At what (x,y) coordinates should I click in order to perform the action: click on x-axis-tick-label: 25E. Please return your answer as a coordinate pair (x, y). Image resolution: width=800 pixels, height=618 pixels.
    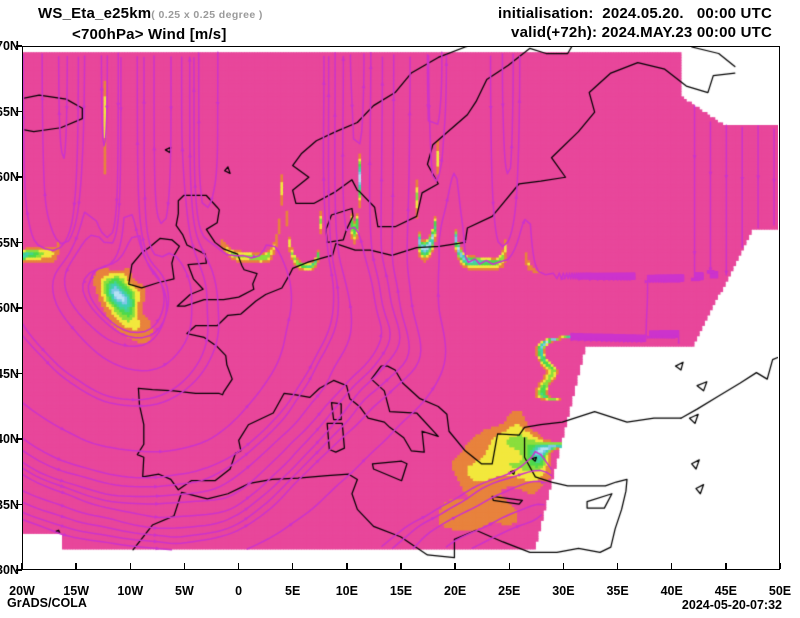
    Looking at the image, I should click on (509, 591).